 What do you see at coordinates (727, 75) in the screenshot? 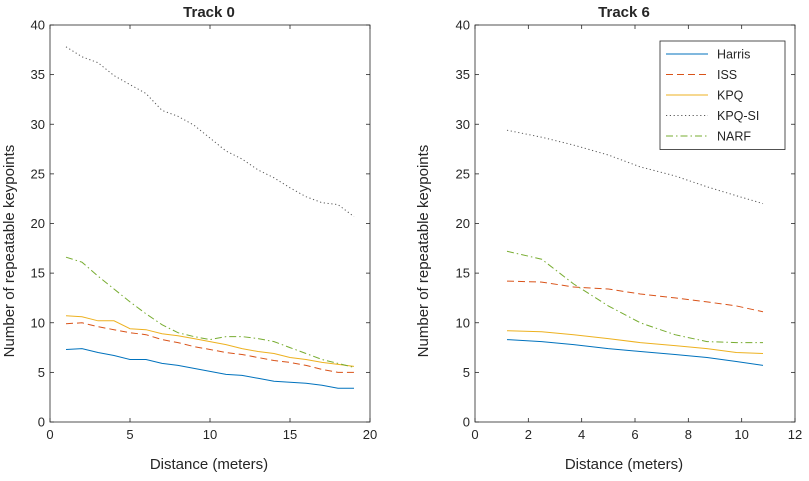
I see `legend-label-iss: ISS` at bounding box center [727, 75].